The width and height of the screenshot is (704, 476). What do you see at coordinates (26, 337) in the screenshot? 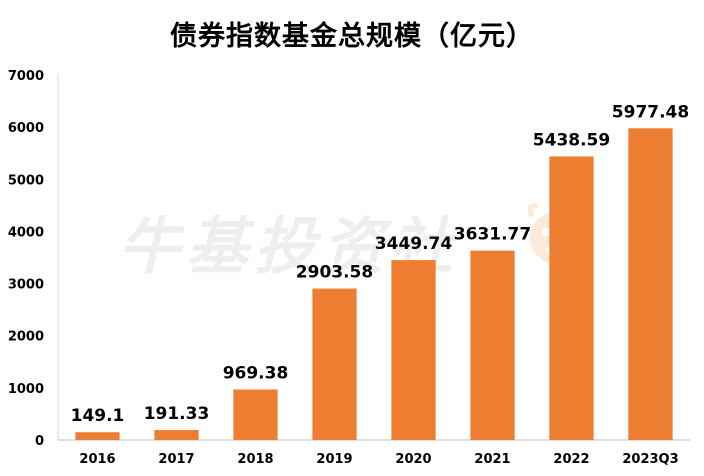
I see `y-tick-label: 2000` at bounding box center [26, 337].